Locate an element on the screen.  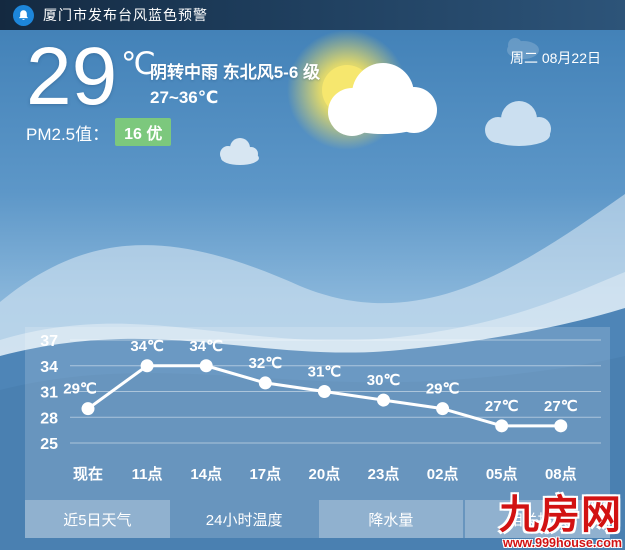
pm25-label: PM2.5值： is located at coordinates (68, 134).